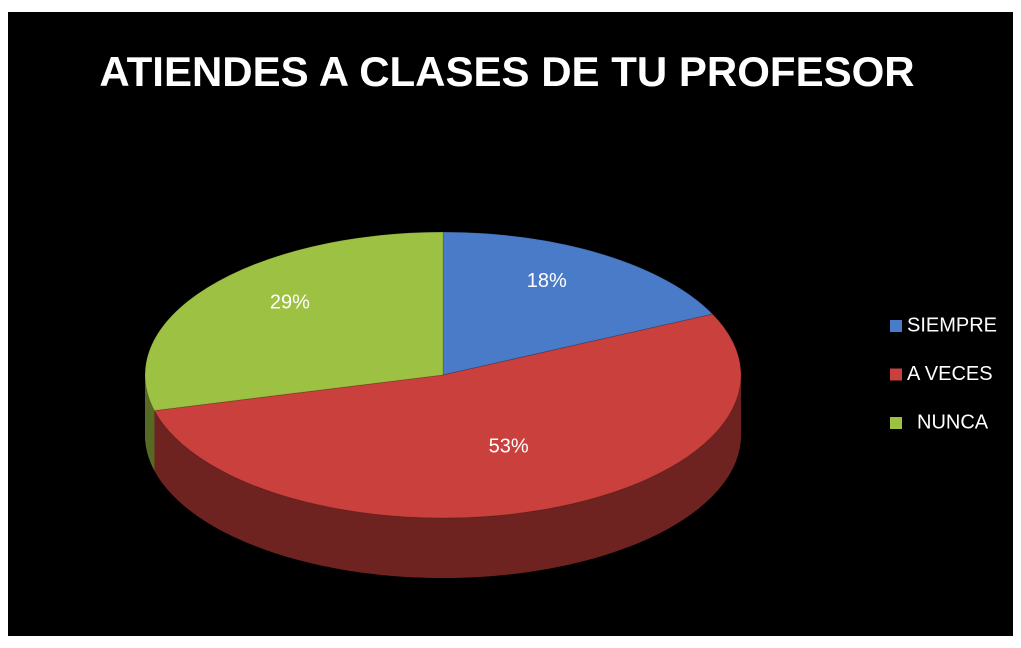 This screenshot has width=1021, height=648. I want to click on data-label: 29%, so click(290, 302).